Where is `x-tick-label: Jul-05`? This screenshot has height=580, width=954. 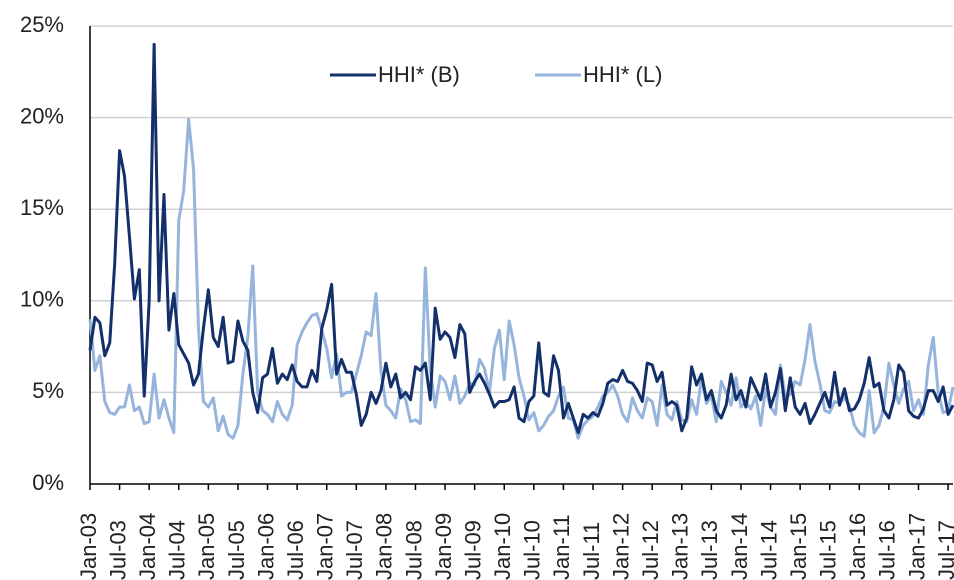 x-tick-label: Jul-05 is located at coordinates (236, 550).